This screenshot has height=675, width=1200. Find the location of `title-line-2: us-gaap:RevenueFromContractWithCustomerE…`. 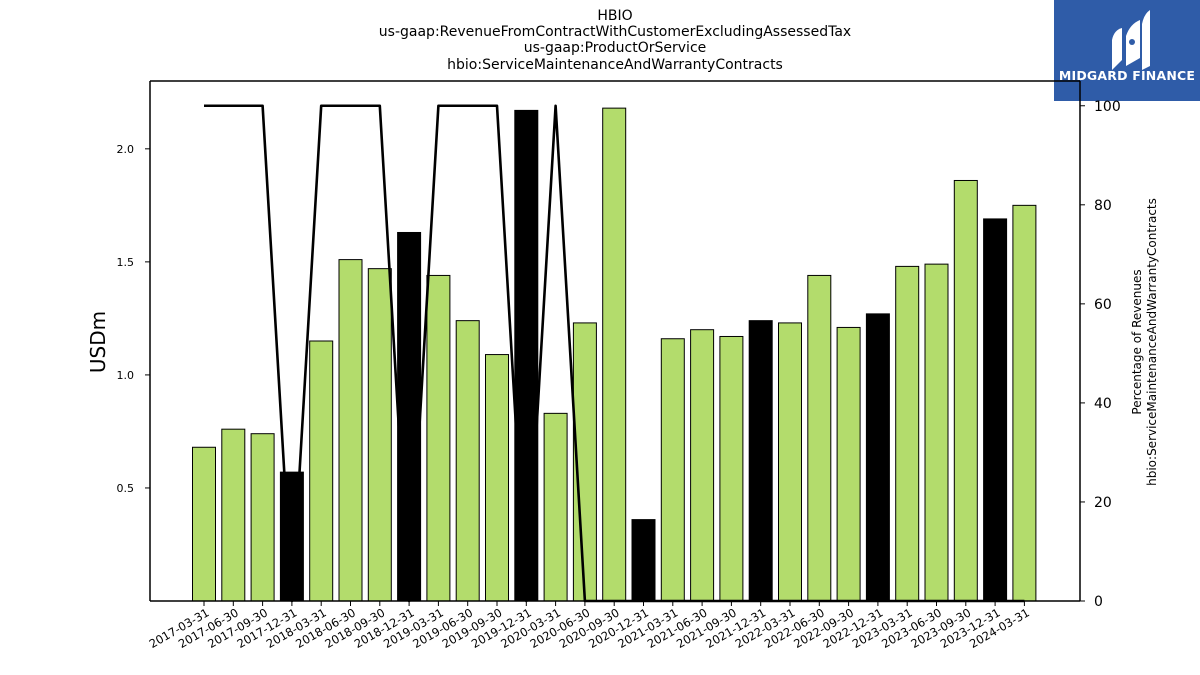

title-line-2: us-gaap:RevenueFromContractWithCustomerE… is located at coordinates (615, 32).